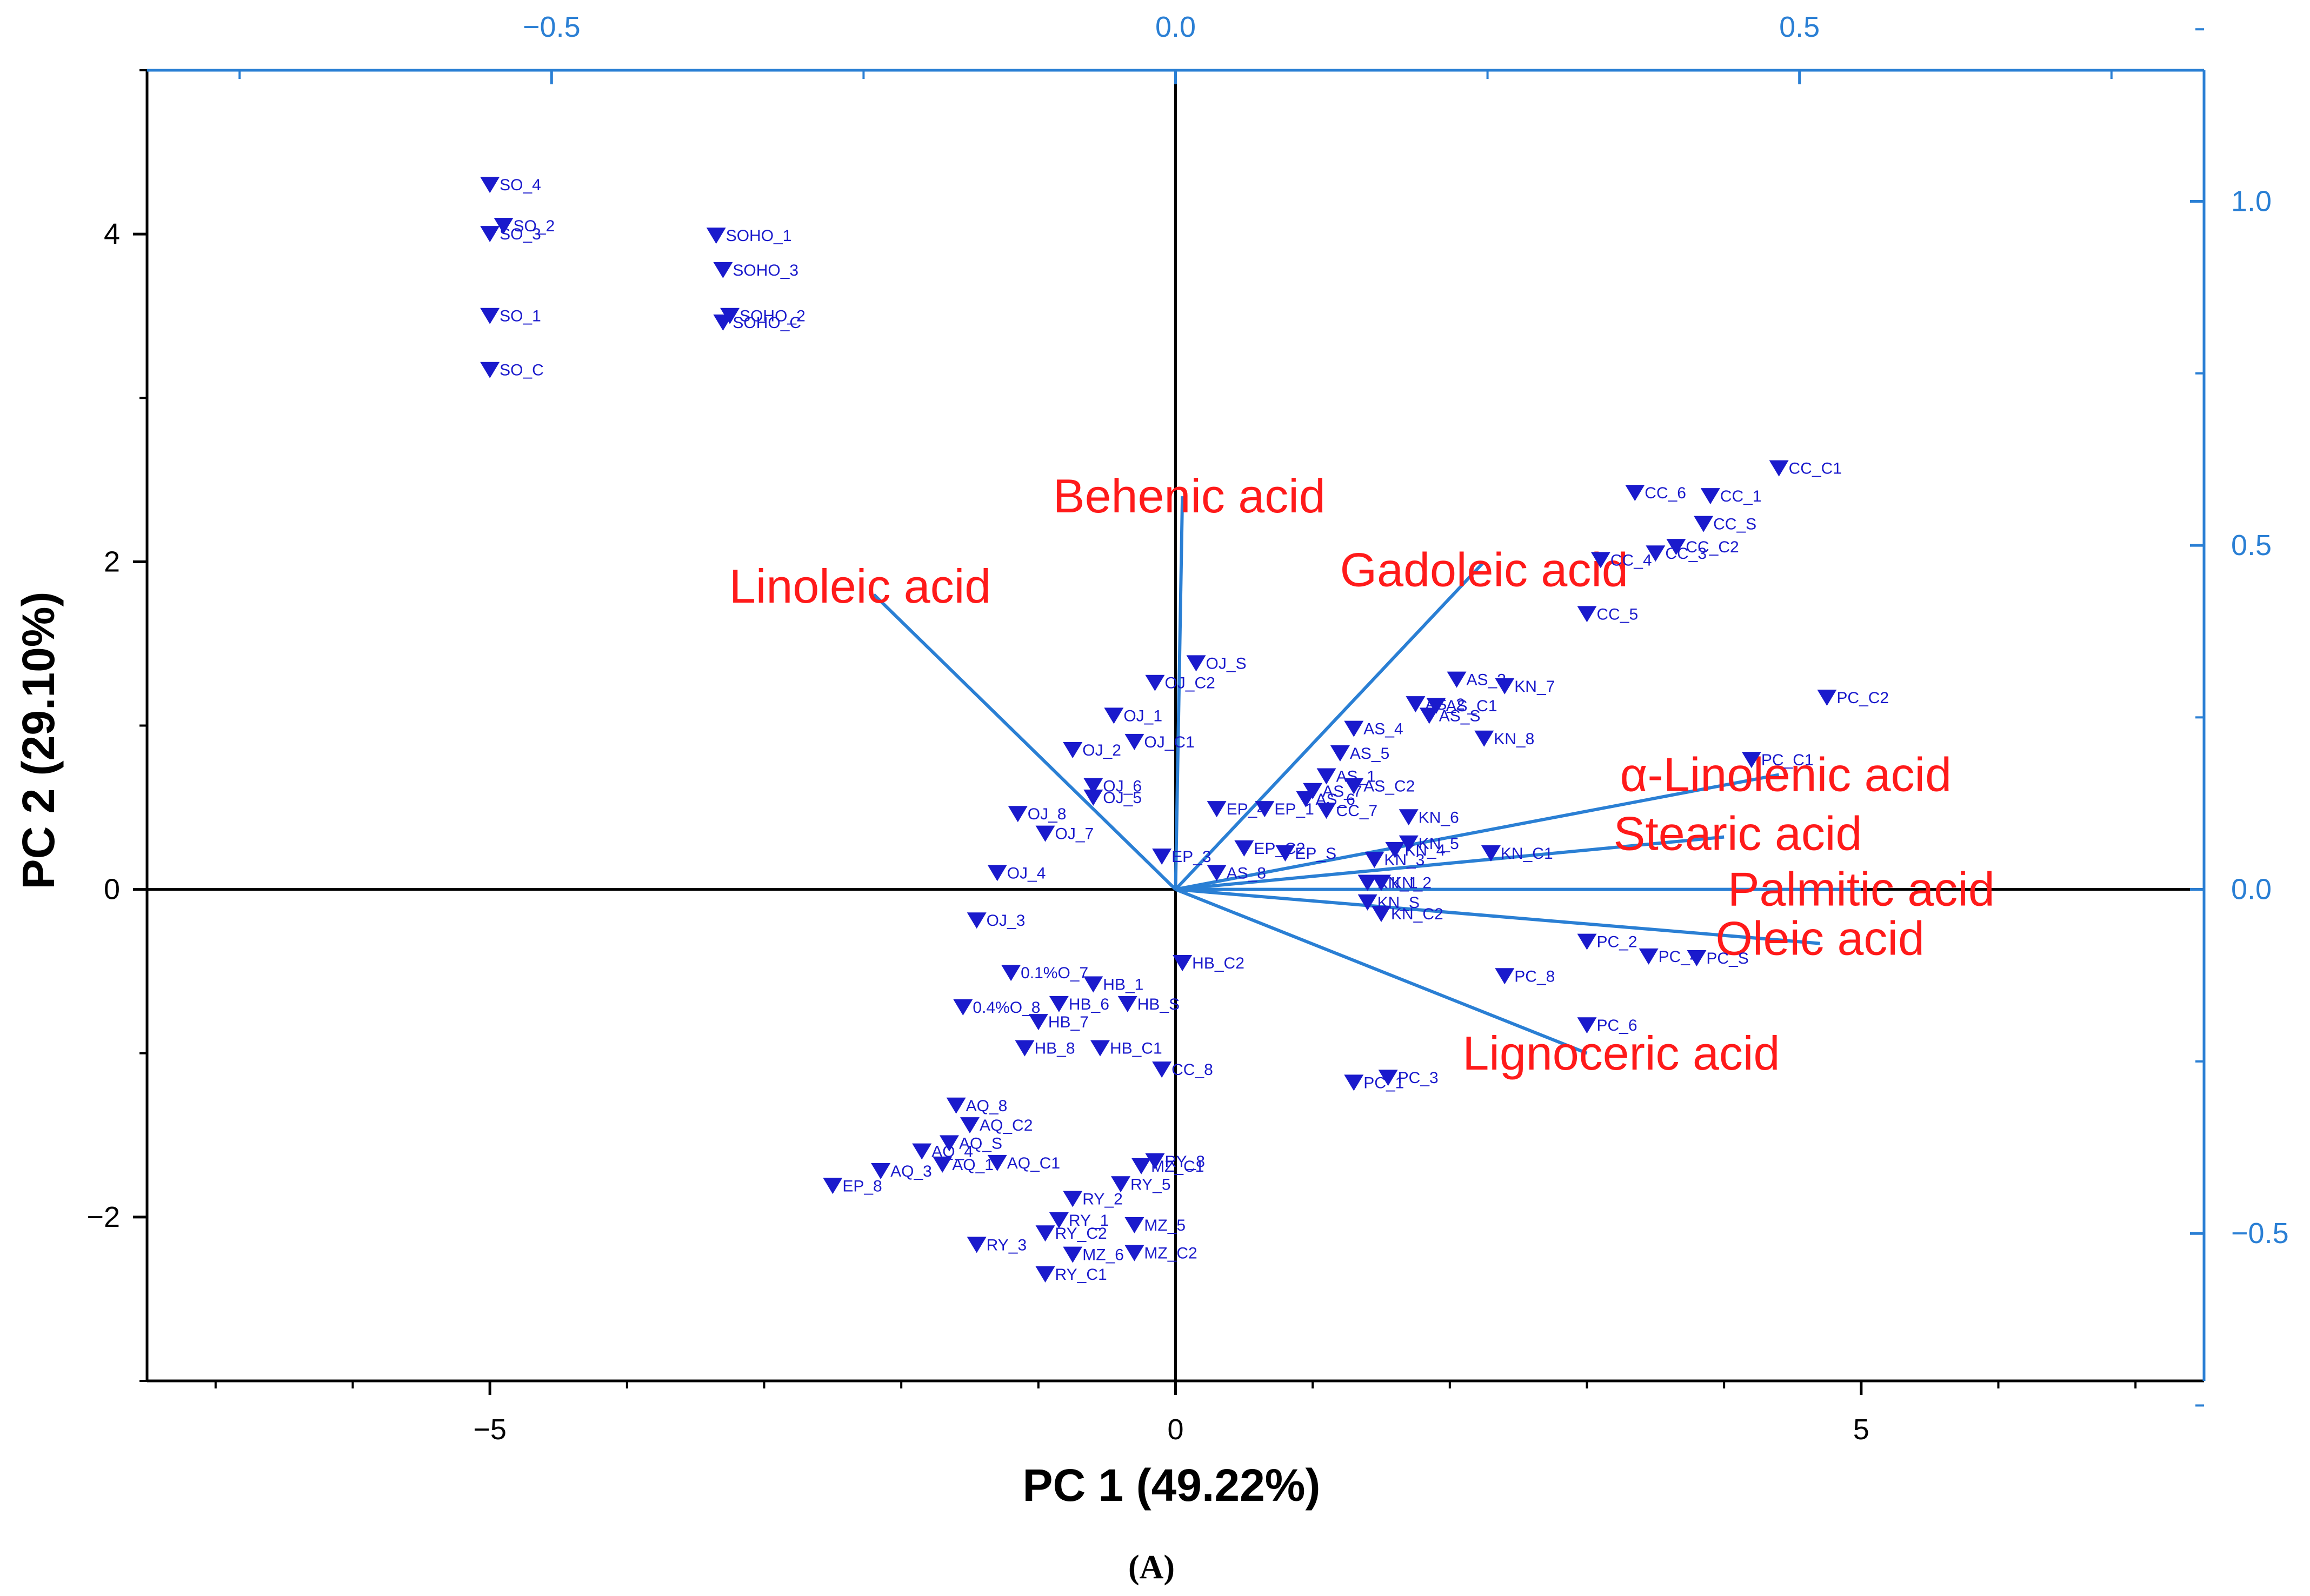 The image size is (2310, 1596). I want to click on score-label: SOHO_1, so click(759, 236).